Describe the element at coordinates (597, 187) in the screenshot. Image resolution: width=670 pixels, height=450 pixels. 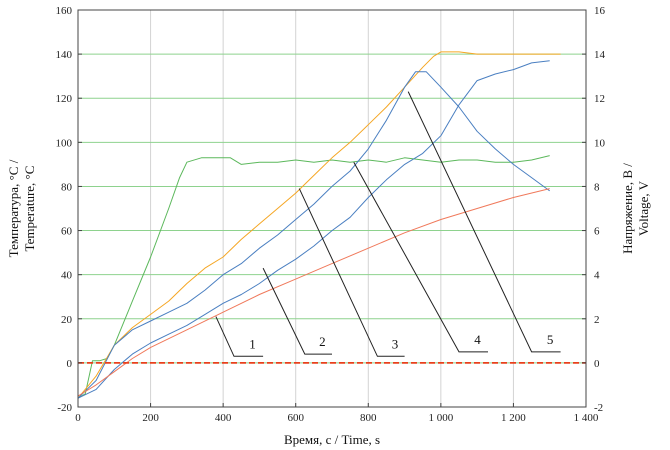
I see `y-right-tick-label-5: 8` at that location.